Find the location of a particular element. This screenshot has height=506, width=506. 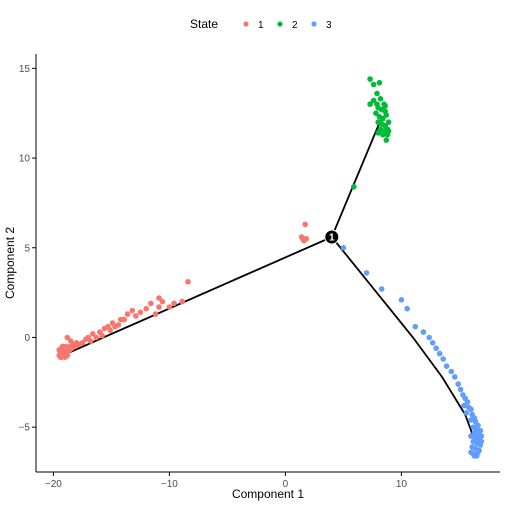

legend-label-state-1: 1 is located at coordinates (261, 25).